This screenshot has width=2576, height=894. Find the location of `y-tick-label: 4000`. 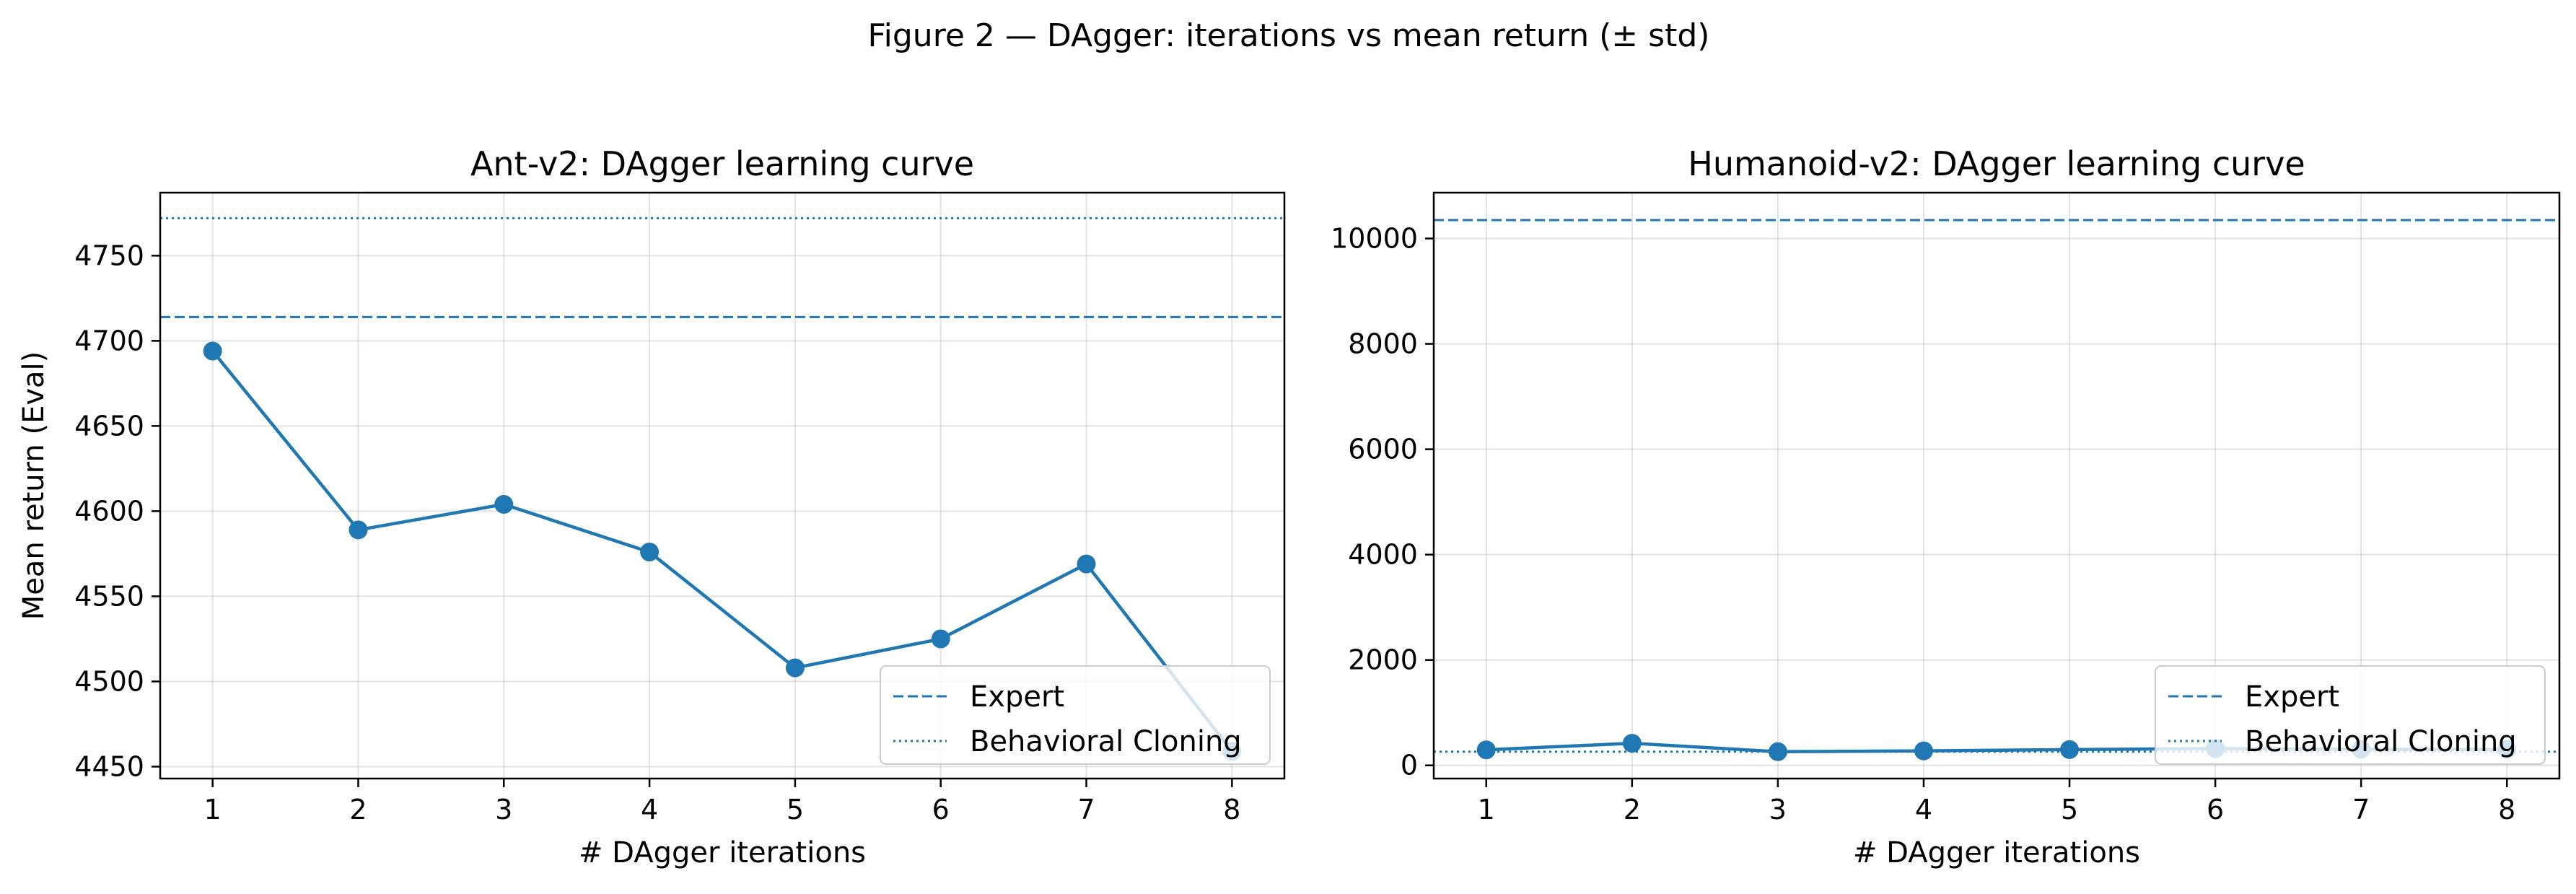

y-tick-label: 4000 is located at coordinates (1383, 555).